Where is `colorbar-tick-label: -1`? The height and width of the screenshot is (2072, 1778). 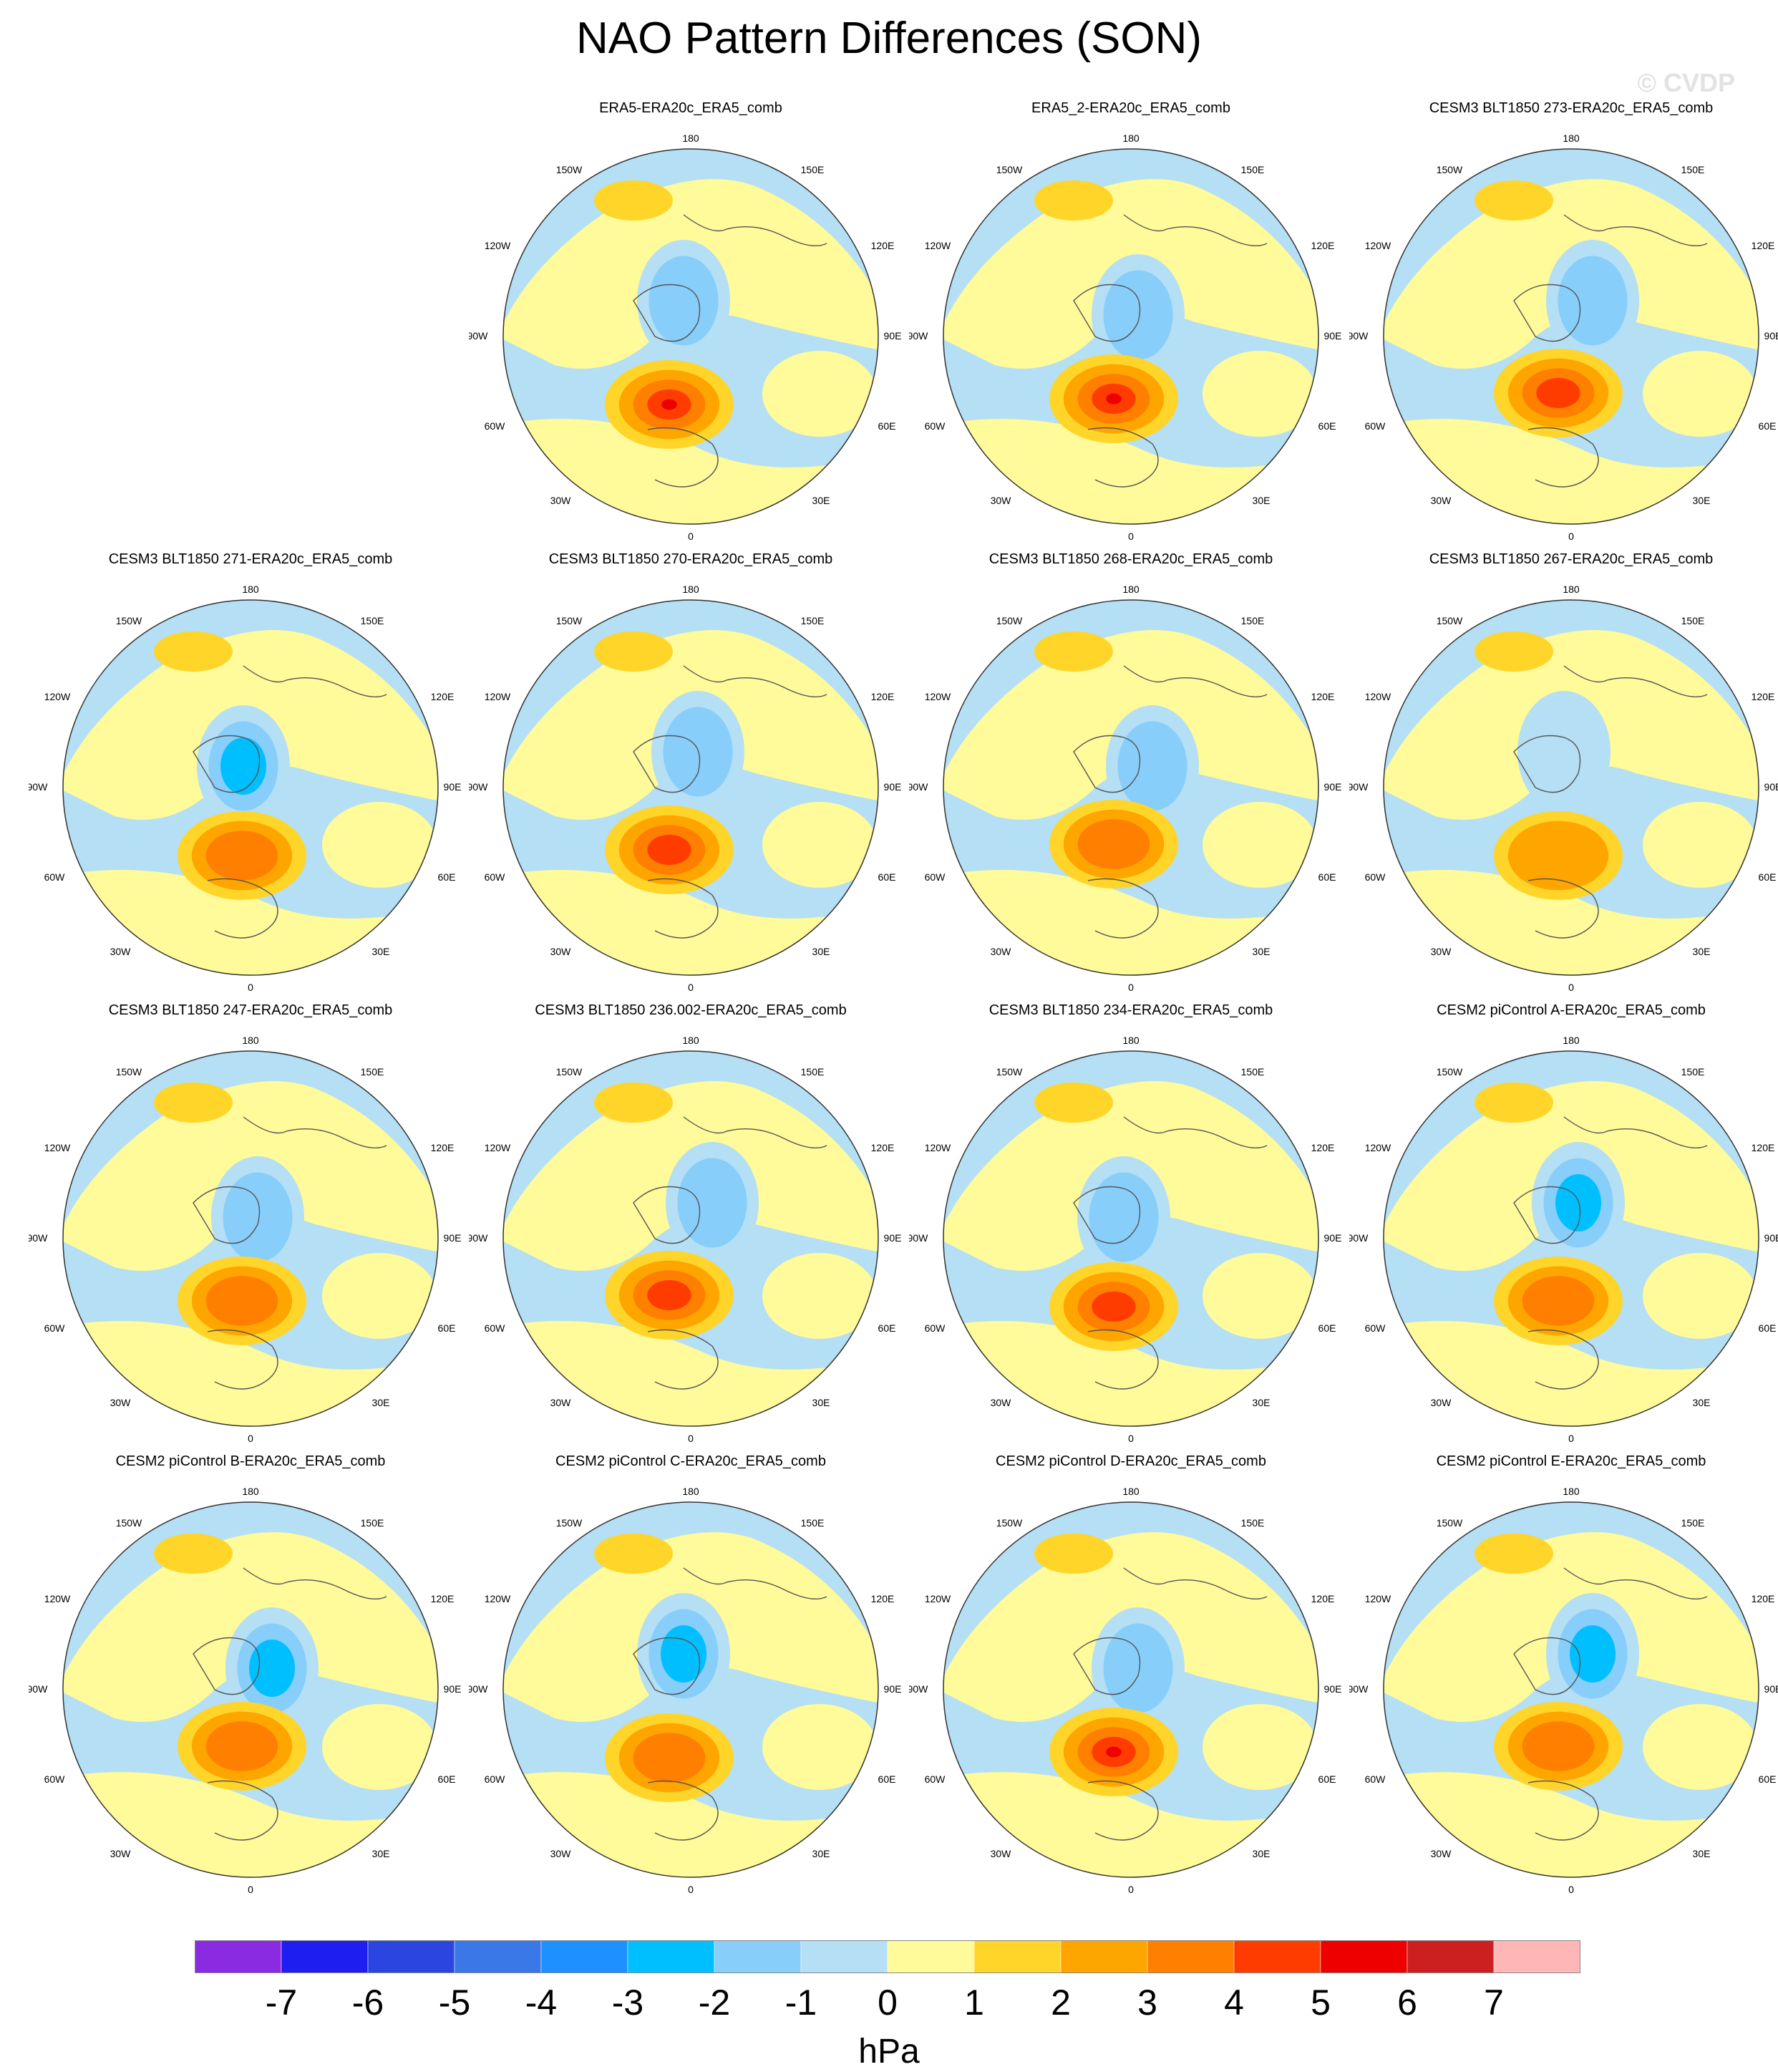
colorbar-tick-label: -1 is located at coordinates (801, 2003).